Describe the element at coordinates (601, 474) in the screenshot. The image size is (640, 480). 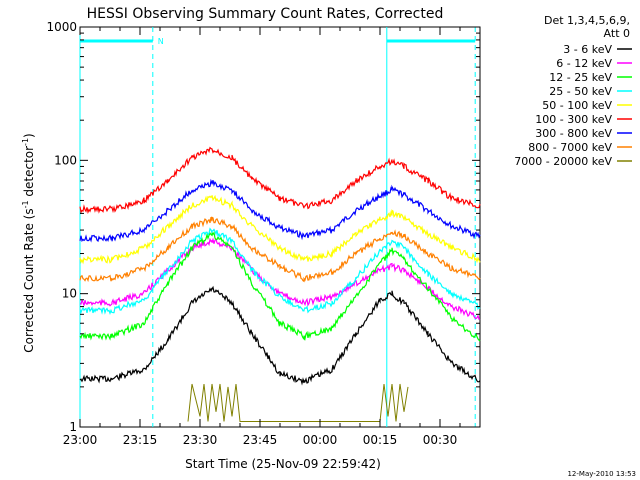
I see `footer-timestamp: 12-May-2010 13:53` at that location.